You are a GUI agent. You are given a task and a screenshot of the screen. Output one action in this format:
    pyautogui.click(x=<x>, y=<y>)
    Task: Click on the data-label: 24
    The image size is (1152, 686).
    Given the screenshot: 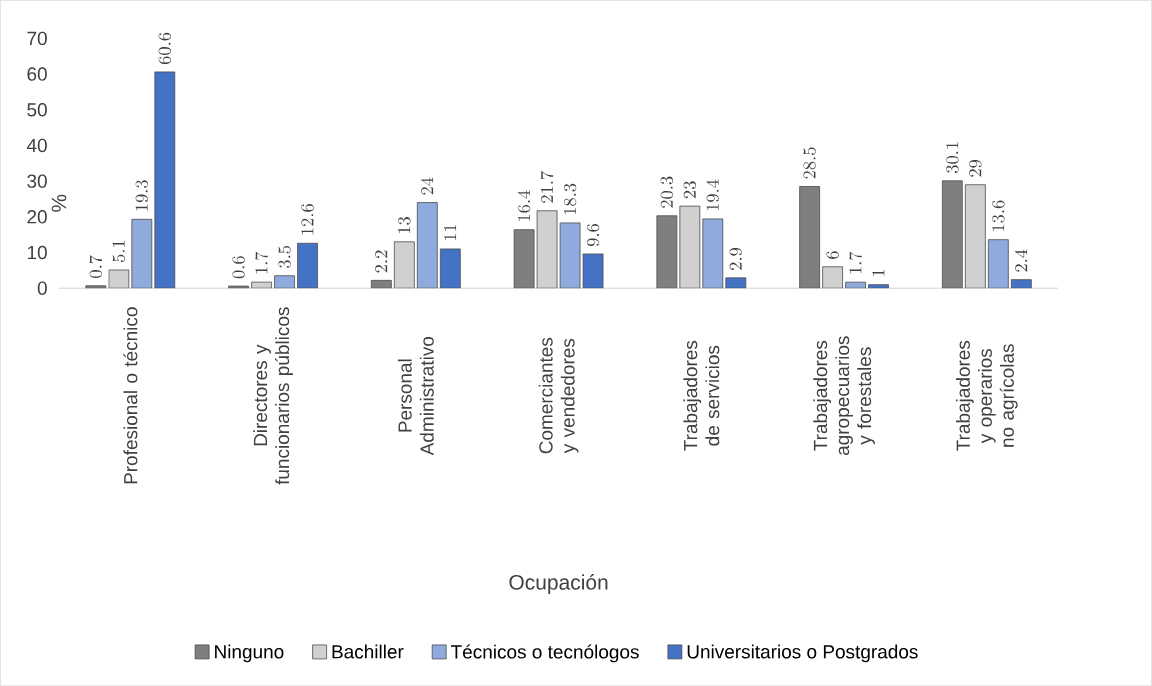 What is the action you would take?
    pyautogui.click(x=427, y=186)
    